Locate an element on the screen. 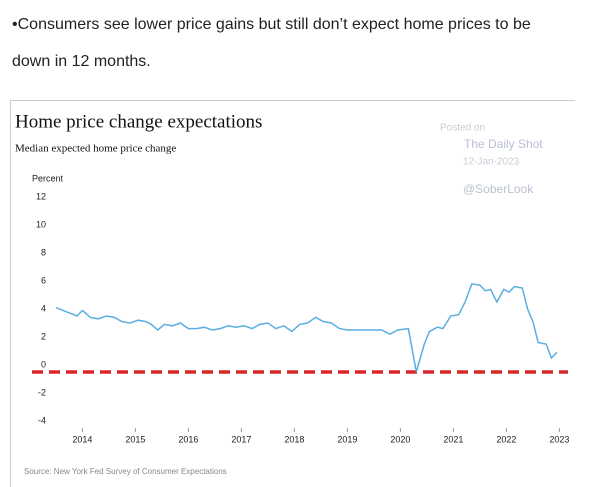  x-tick-label: 2022 is located at coordinates (506, 439).